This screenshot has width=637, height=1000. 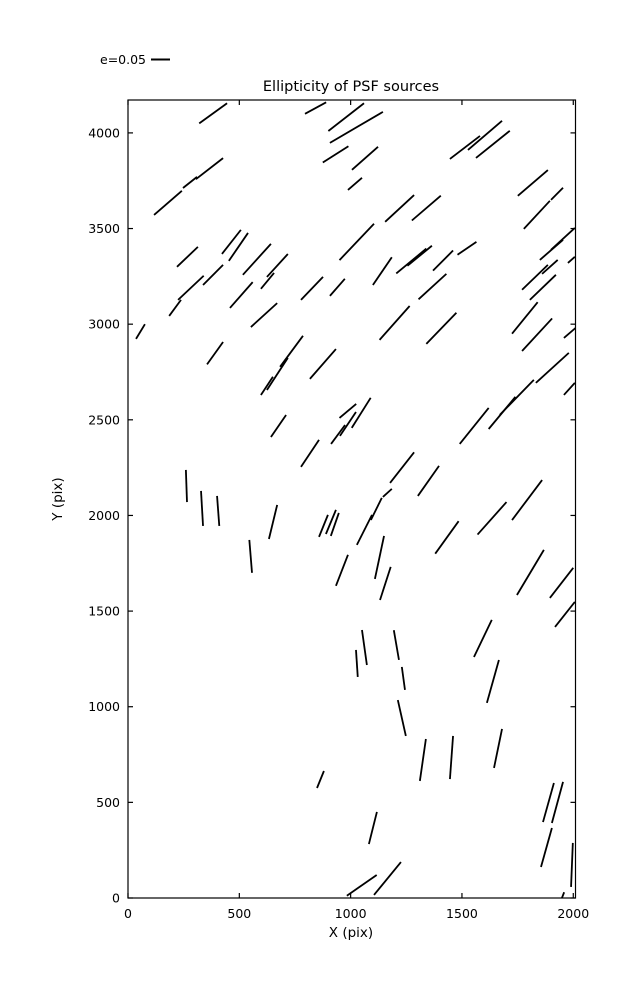 What do you see at coordinates (58, 499) in the screenshot?
I see `y-axis-label: Y (pix)` at bounding box center [58, 499].